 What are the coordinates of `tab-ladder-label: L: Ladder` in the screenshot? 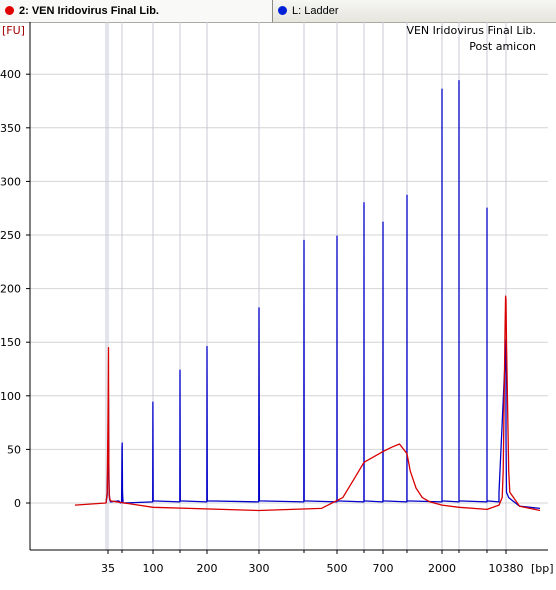 It's located at (315, 11).